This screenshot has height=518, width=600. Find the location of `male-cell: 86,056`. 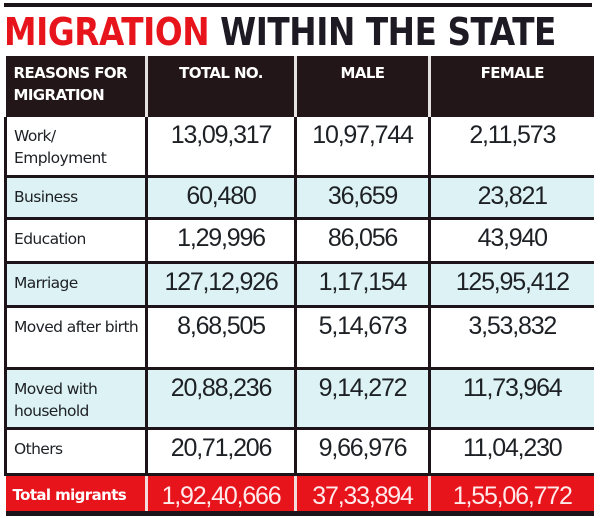

male-cell: 86,056 is located at coordinates (362, 241).